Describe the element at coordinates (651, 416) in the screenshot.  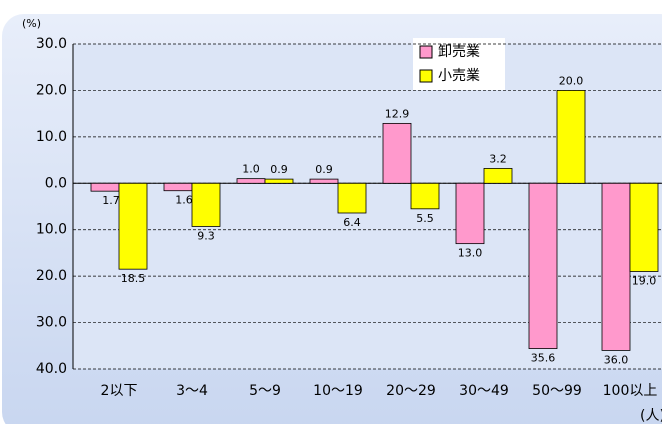
I see `x-axis-label: (人)` at that location.